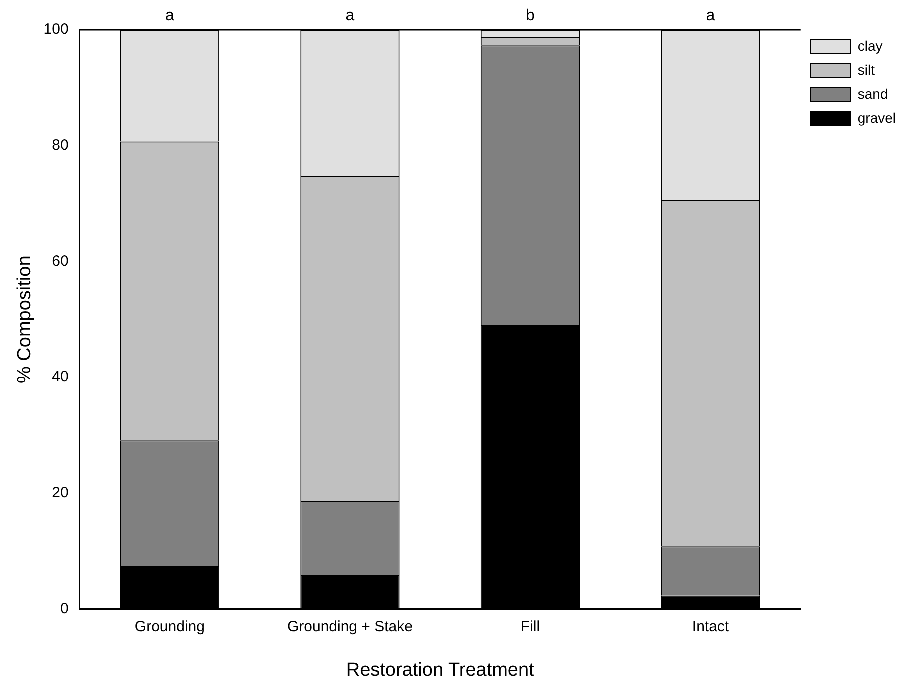  I want to click on x-axis-title: Restoration Treatment, so click(441, 670).